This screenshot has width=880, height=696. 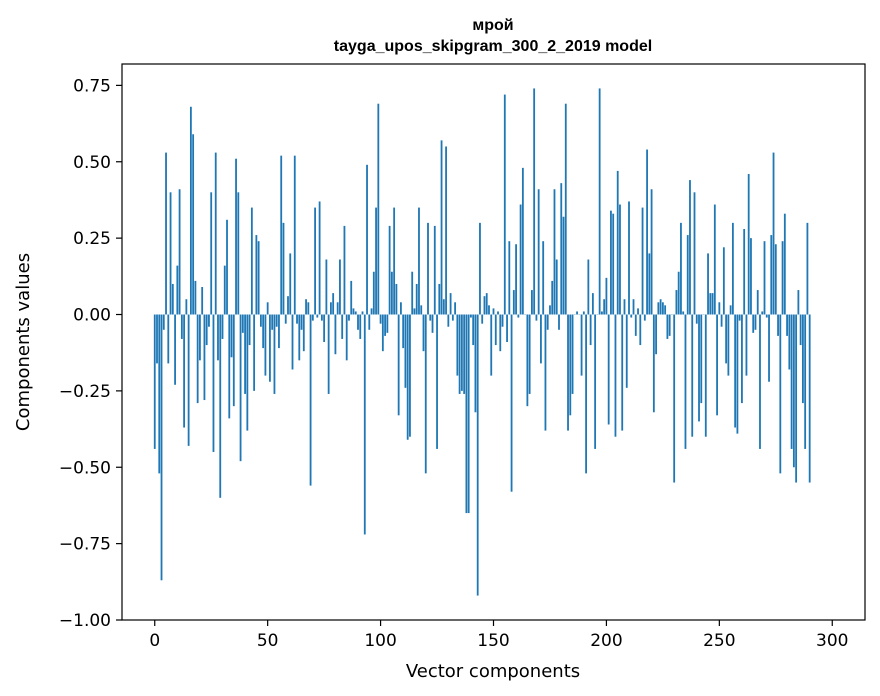 What do you see at coordinates (380, 641) in the screenshot?
I see `x-tick-label: 100` at bounding box center [380, 641].